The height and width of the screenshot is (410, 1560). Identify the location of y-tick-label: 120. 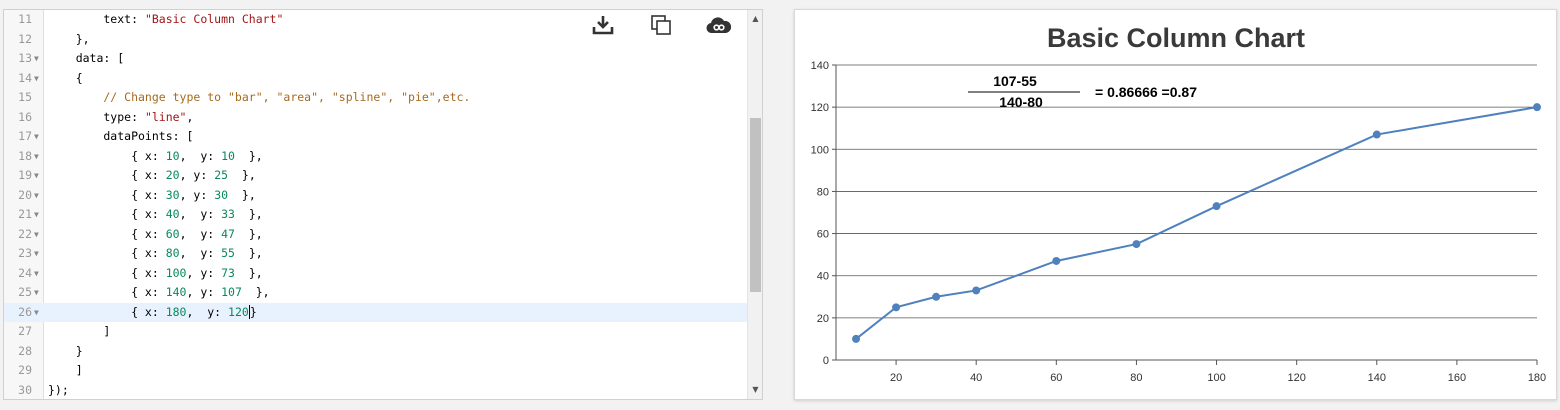
(820, 108).